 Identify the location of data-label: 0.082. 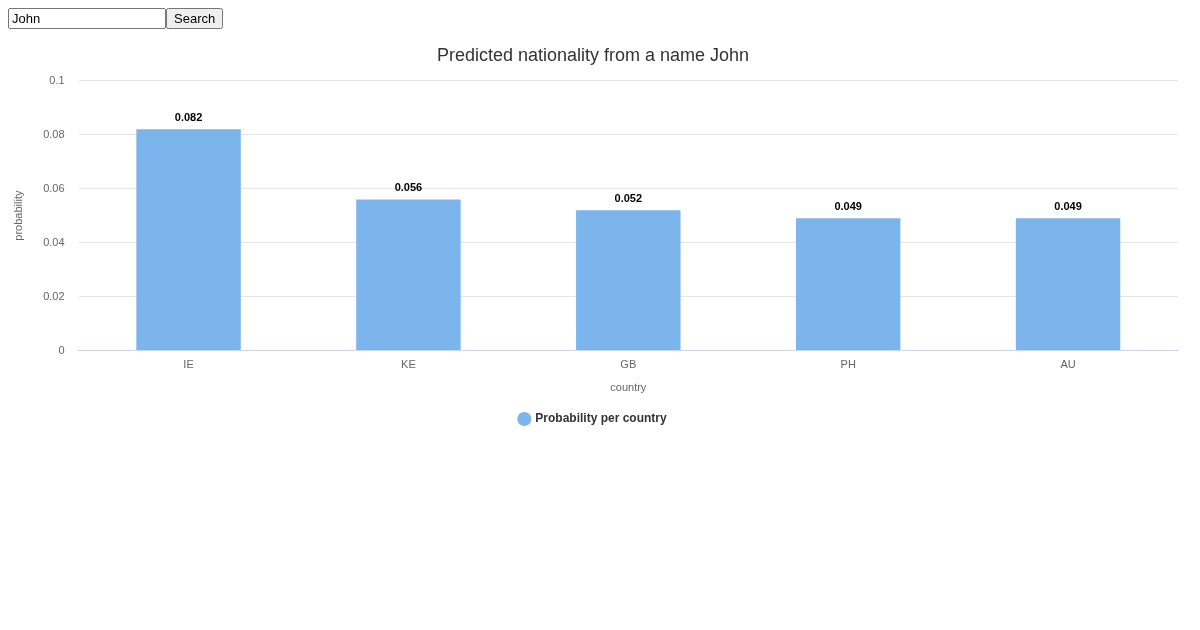
(188, 116).